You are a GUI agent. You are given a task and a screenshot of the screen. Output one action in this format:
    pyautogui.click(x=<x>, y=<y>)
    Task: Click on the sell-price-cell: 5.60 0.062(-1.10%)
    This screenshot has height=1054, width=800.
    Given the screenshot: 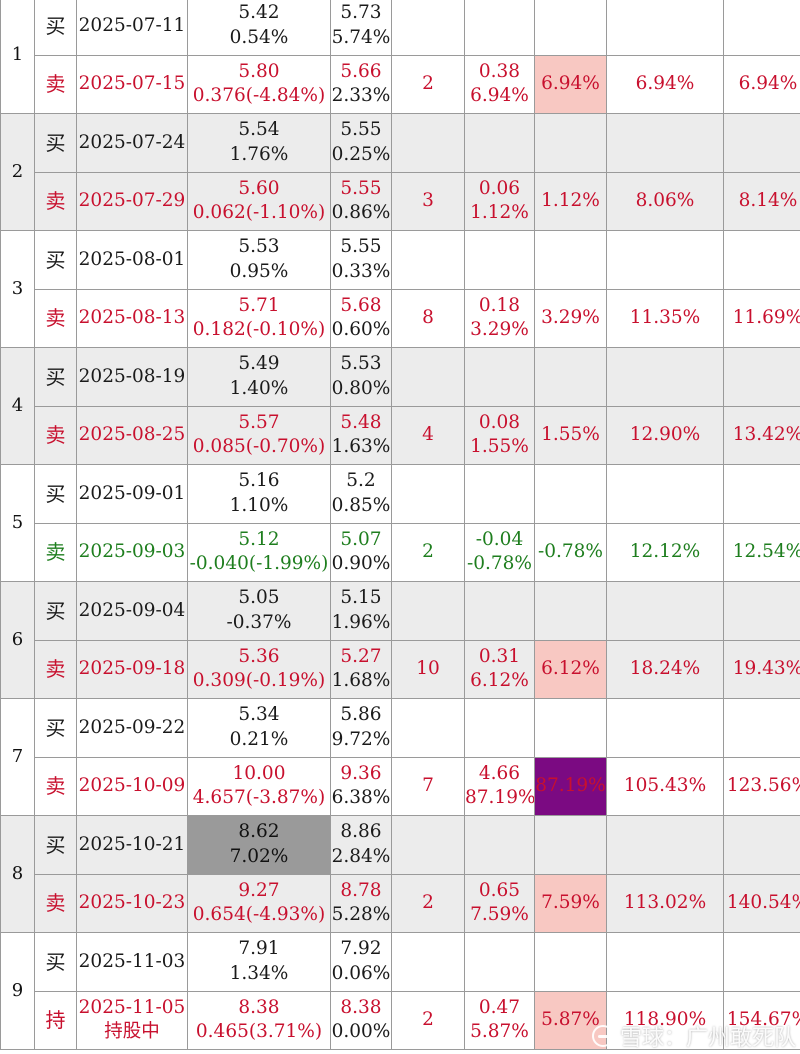 What is the action you would take?
    pyautogui.click(x=259, y=201)
    